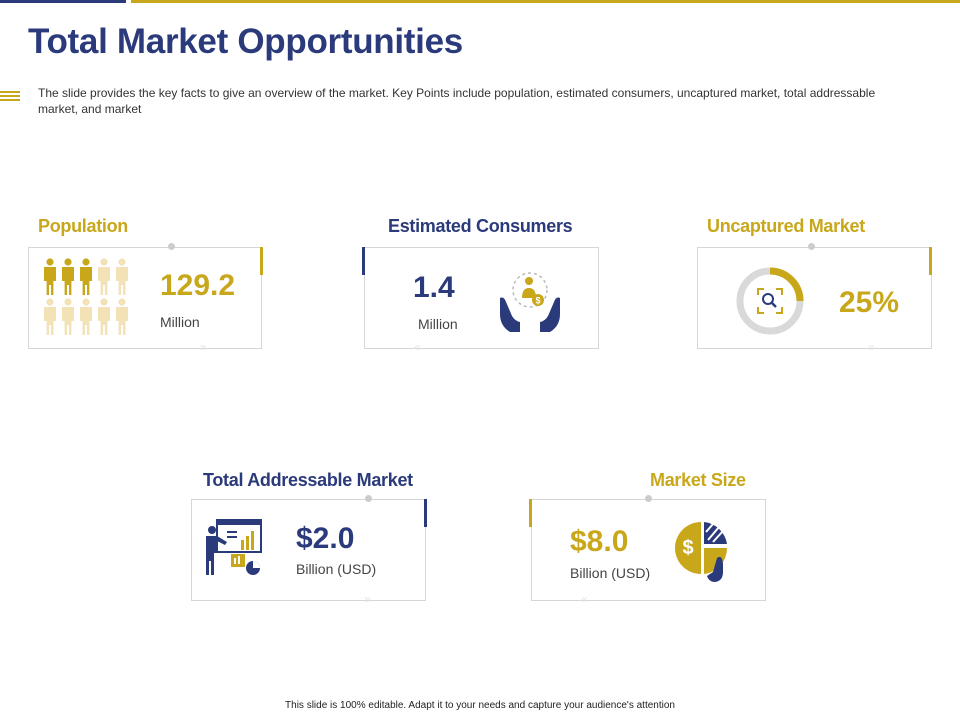 The height and width of the screenshot is (720, 960). I want to click on market-size-value: $8.0, so click(599, 541).